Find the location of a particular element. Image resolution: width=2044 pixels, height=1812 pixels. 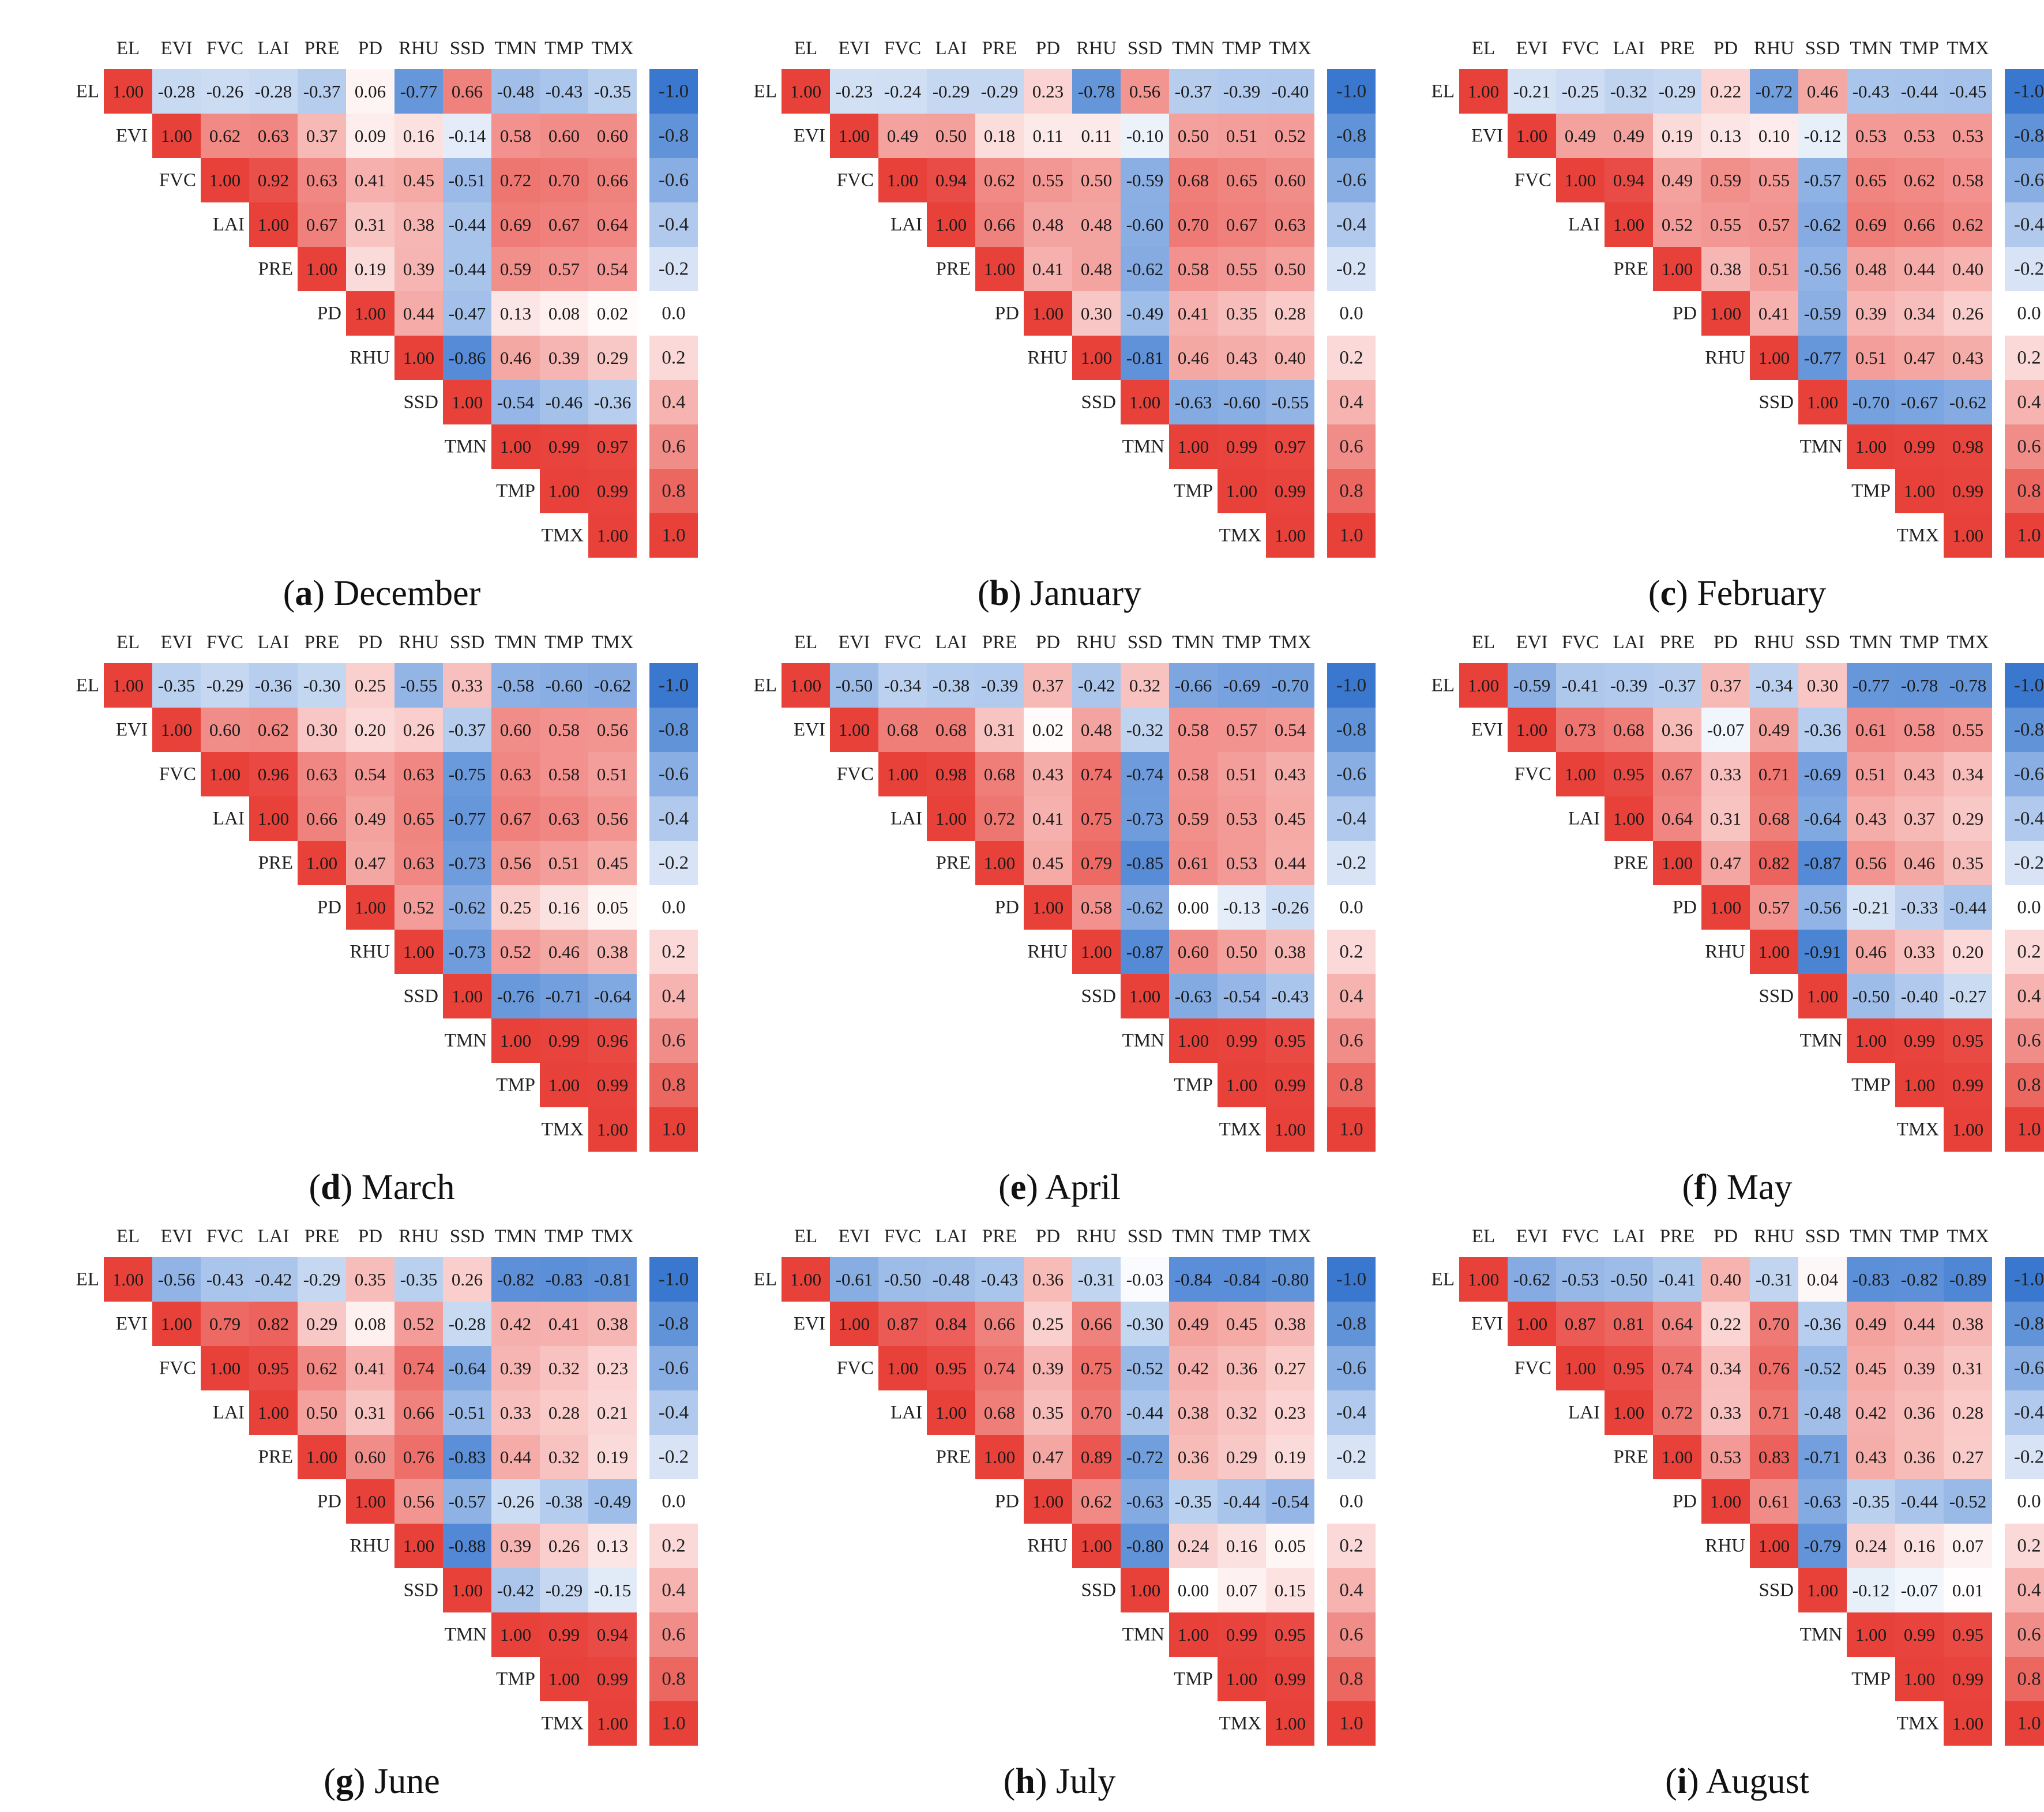

colorbar-tick: -0.4 is located at coordinates (674, 819).